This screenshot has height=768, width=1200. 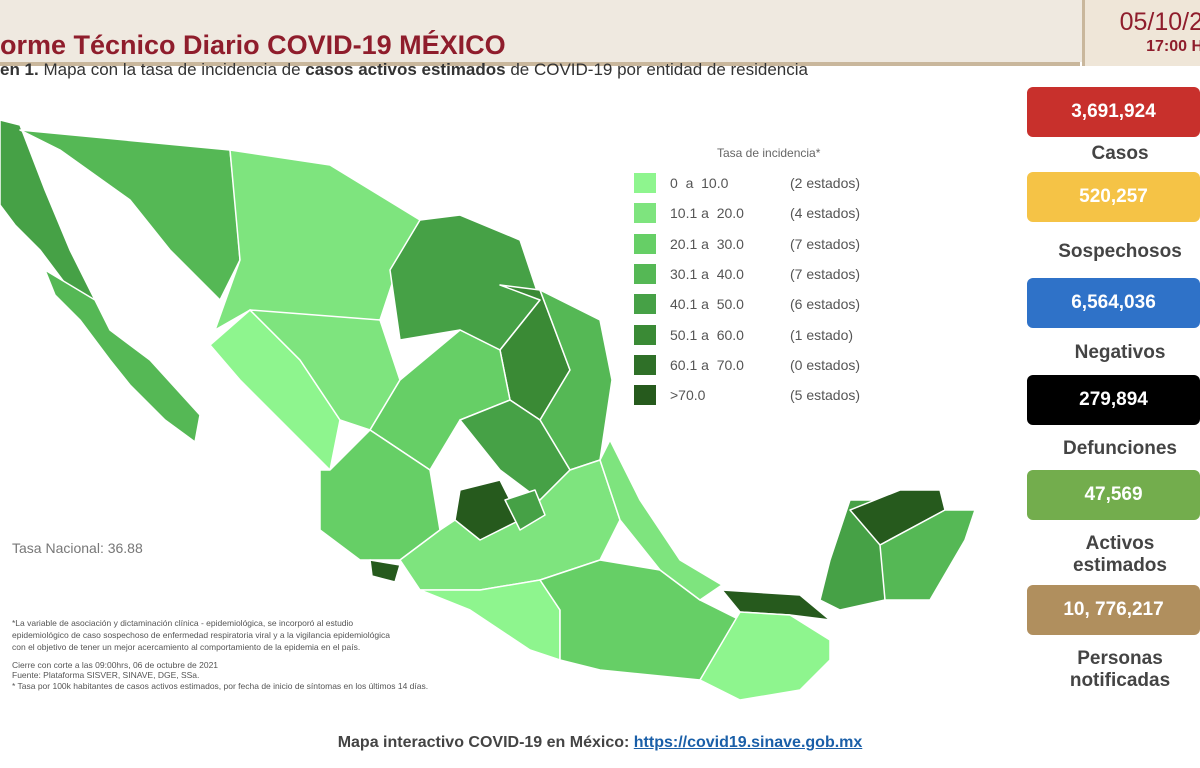 What do you see at coordinates (1113, 303) in the screenshot?
I see `stat-value: 6,564,036` at bounding box center [1113, 303].